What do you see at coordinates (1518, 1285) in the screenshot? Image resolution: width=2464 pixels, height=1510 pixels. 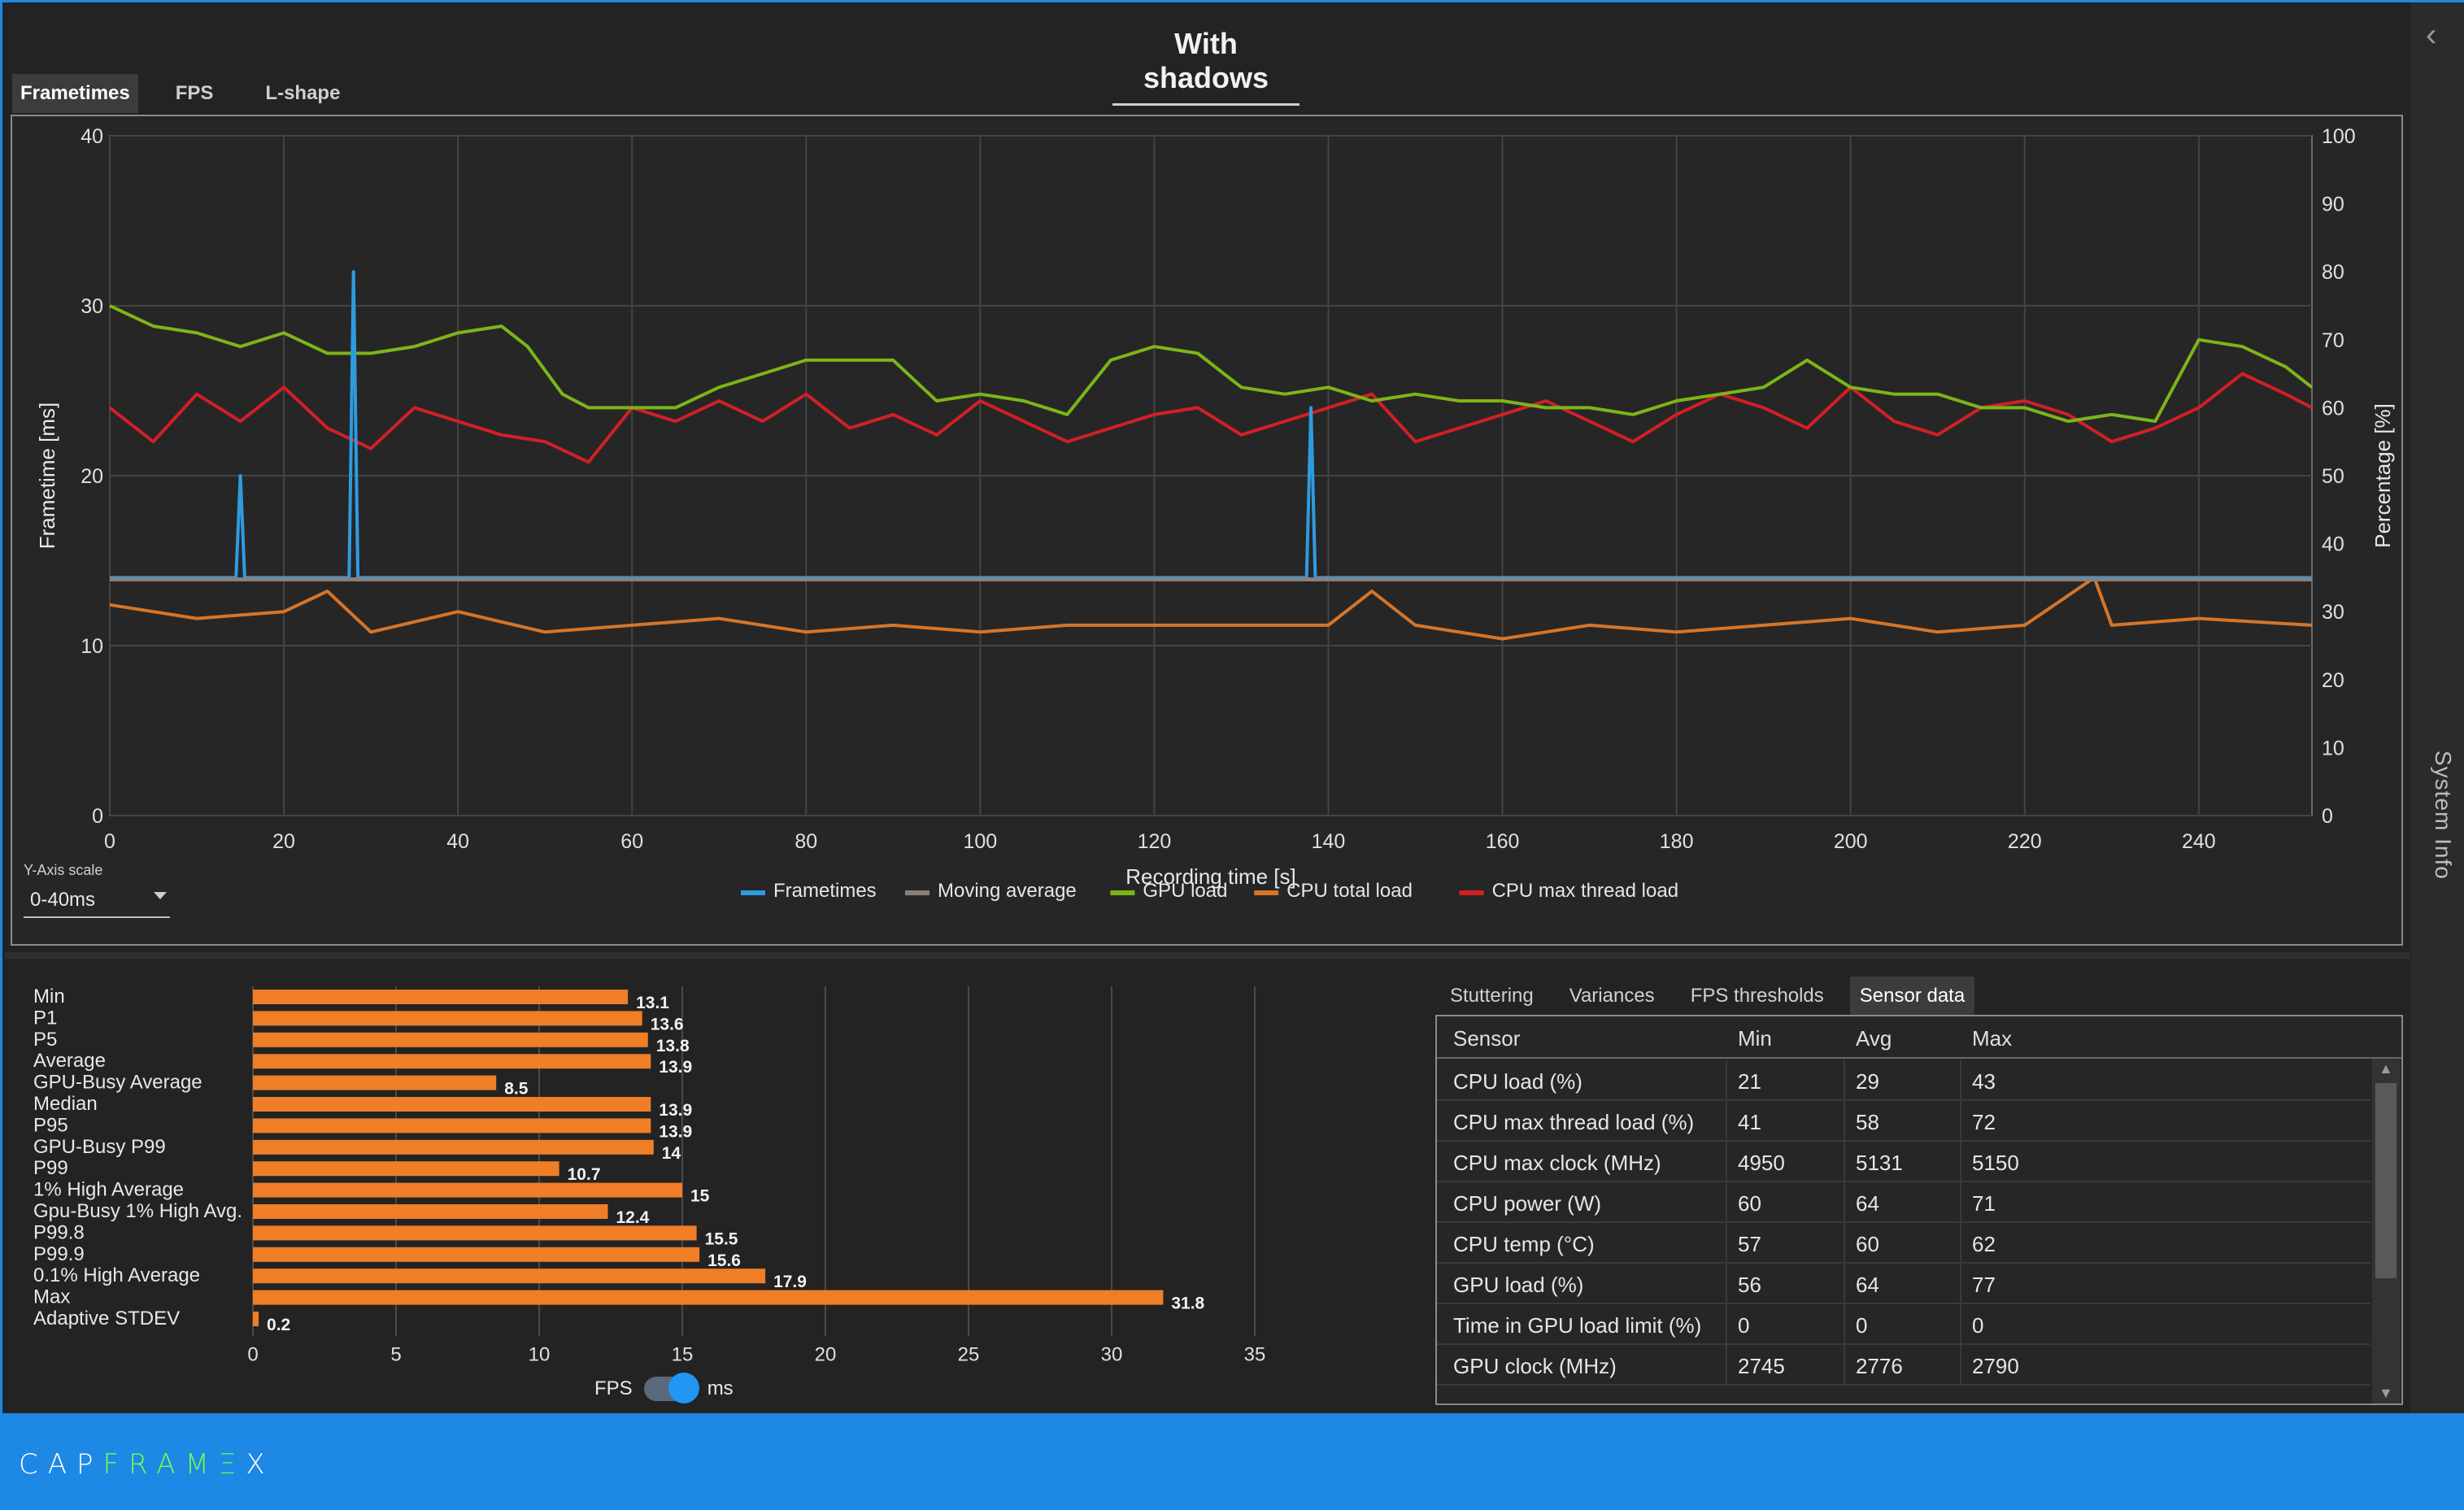 I see `table-cell: GPU load (%)` at bounding box center [1518, 1285].